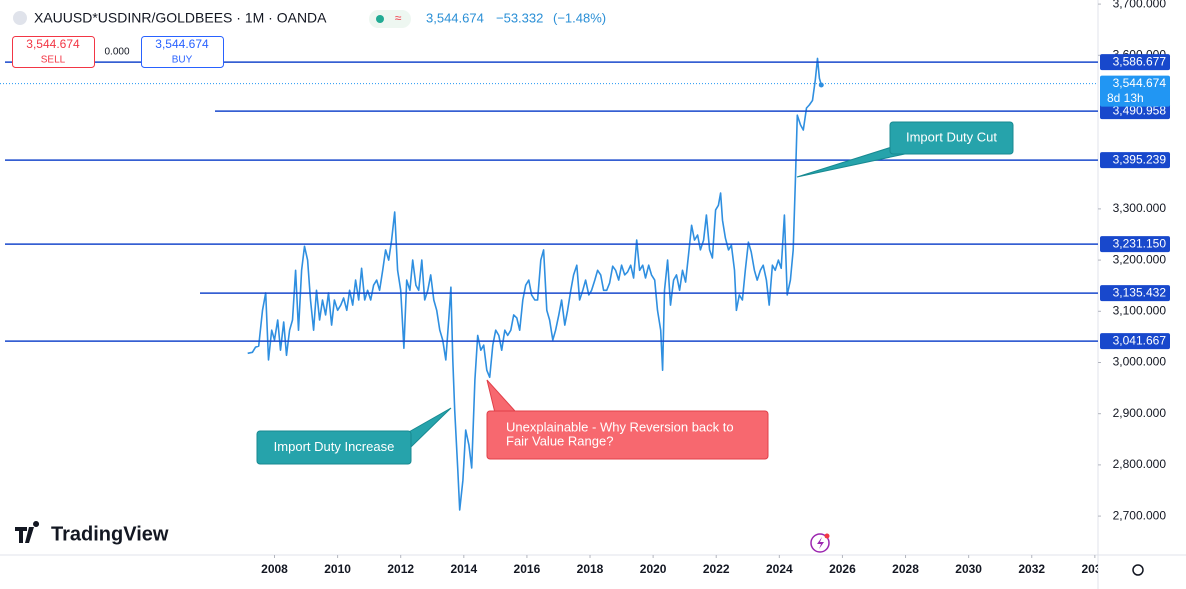 The height and width of the screenshot is (589, 1186). I want to click on callout-text: Unexplainable - Why Reversion back to, so click(620, 426).